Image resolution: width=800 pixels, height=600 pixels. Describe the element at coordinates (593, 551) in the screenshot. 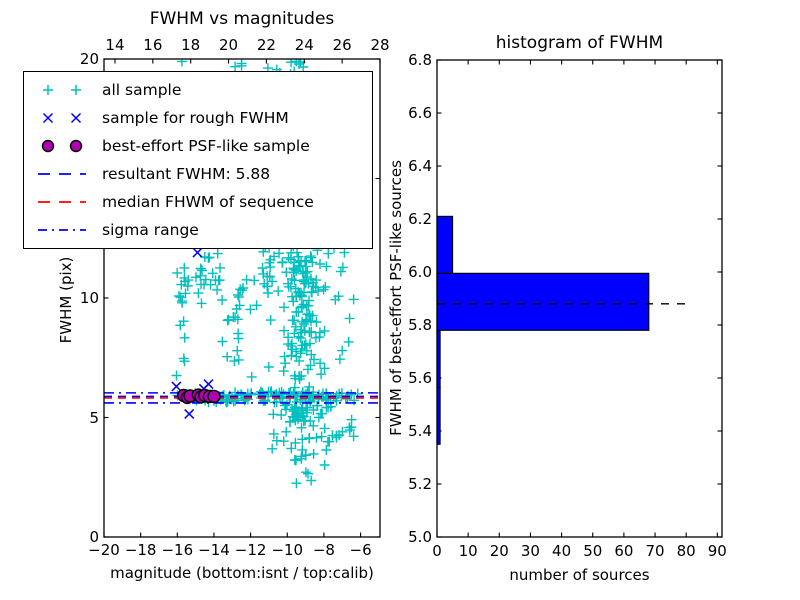

I see `right-xtick-label: 50` at that location.